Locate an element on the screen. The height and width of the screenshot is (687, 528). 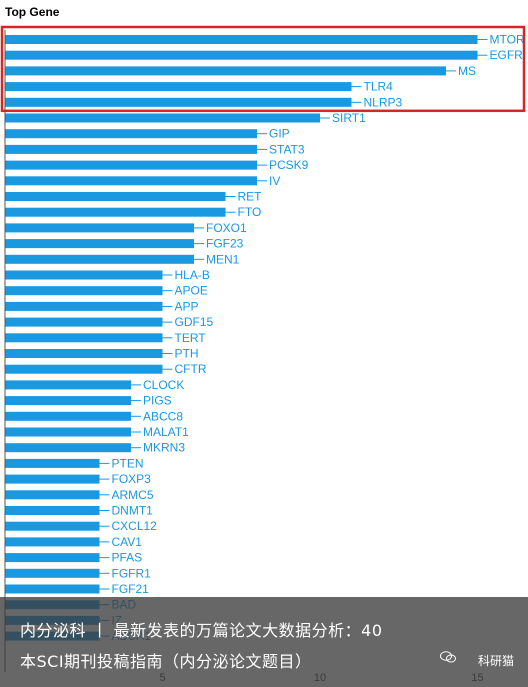
bar-pcsk9 is located at coordinates (131, 165).